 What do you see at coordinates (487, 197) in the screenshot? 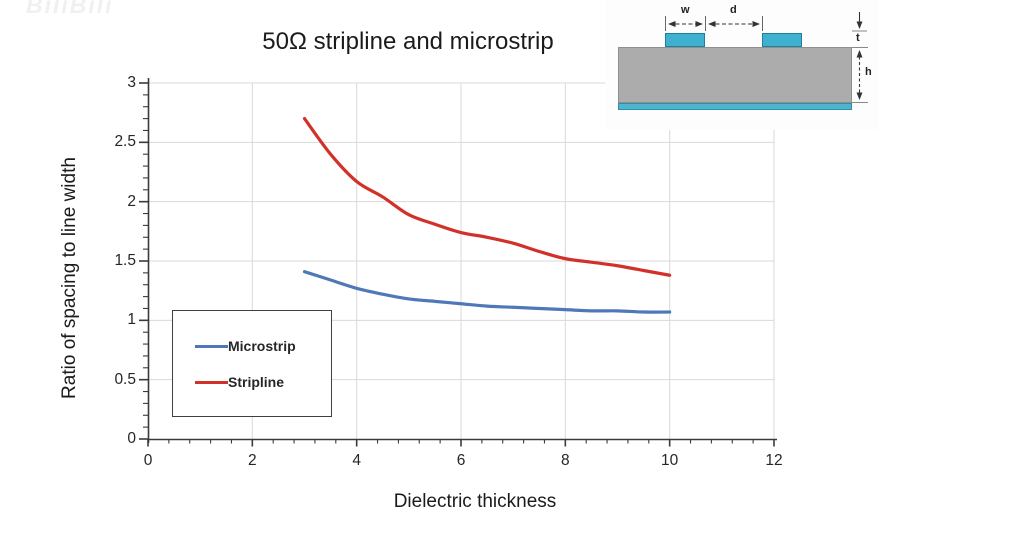
I see `series-line-stripline` at bounding box center [487, 197].